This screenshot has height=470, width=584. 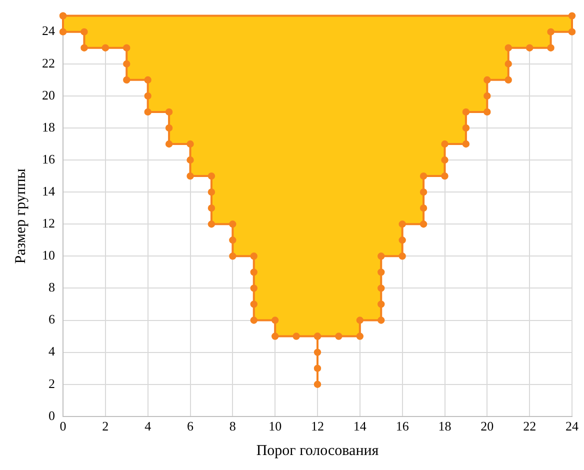 What do you see at coordinates (51, 287) in the screenshot?
I see `y-tick-label: 8` at bounding box center [51, 287].